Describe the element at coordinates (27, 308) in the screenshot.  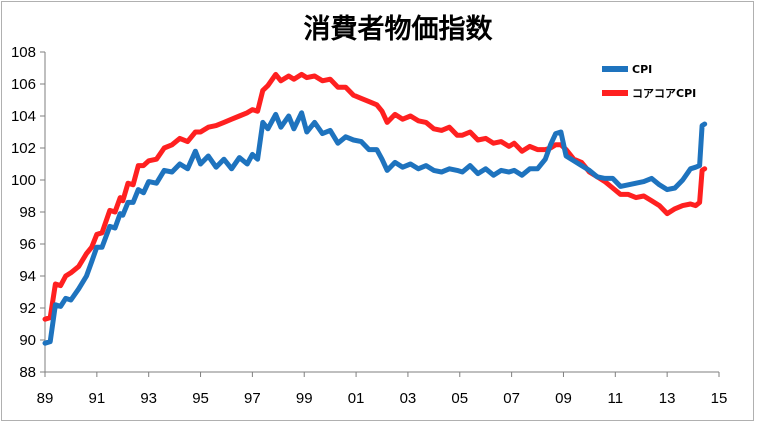
I see `y-tick-label: 92` at that location.